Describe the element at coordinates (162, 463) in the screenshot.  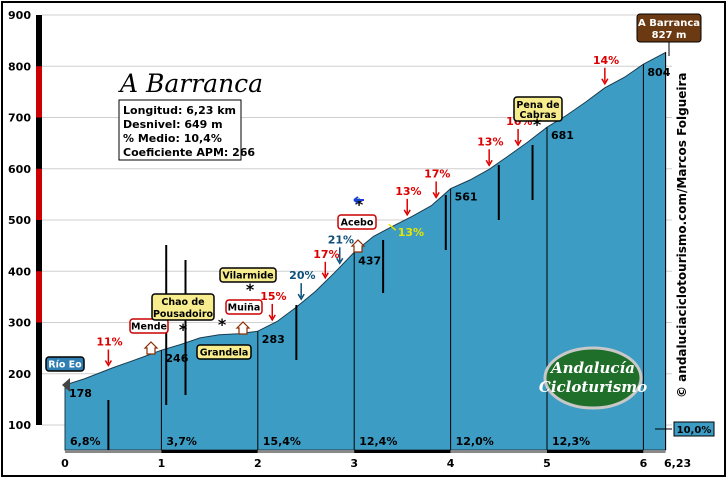
I see `x-tick-label-1: 1` at that location.